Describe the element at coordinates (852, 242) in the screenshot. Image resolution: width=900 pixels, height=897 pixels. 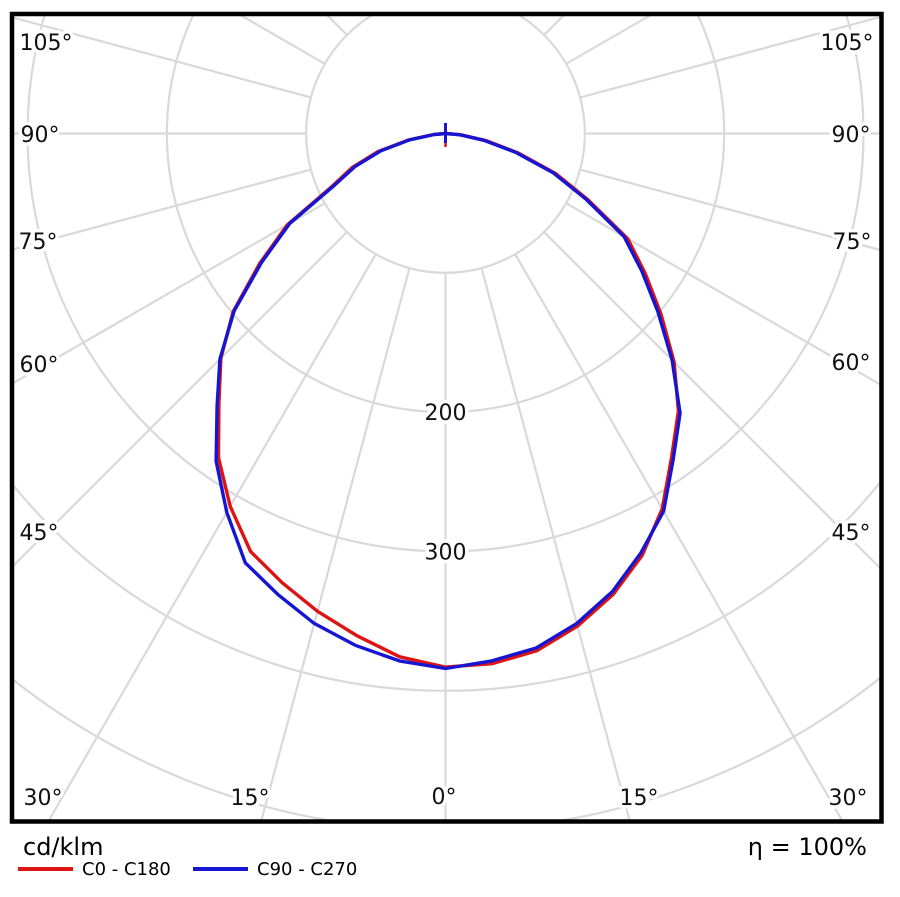
I see `angle-label-12: 75°` at that location.